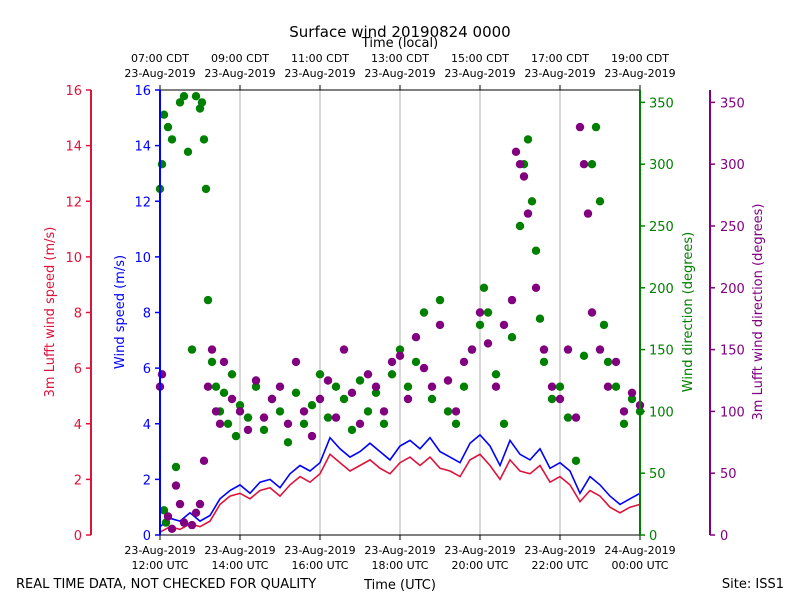  I want to click on direction-tick-label-5: 250, so click(661, 227).